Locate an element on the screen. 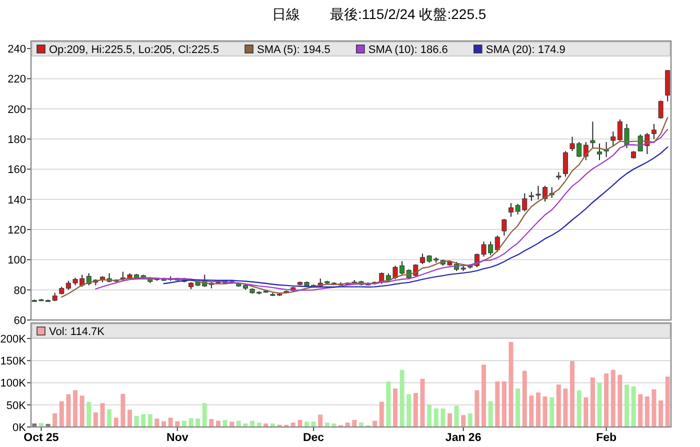 The height and width of the screenshot is (447, 700). x-tick-label: Dec is located at coordinates (314, 438).